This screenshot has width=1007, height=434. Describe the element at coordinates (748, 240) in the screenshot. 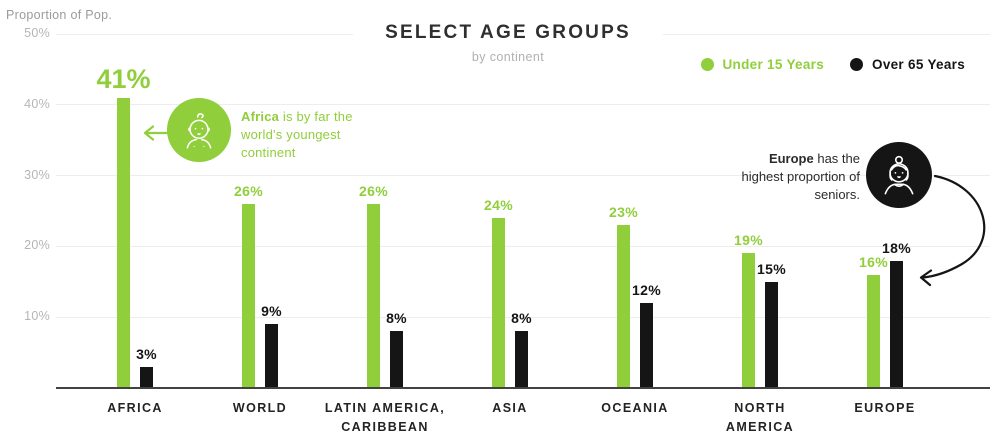

I see `value-label-under-15: 19%` at that location.